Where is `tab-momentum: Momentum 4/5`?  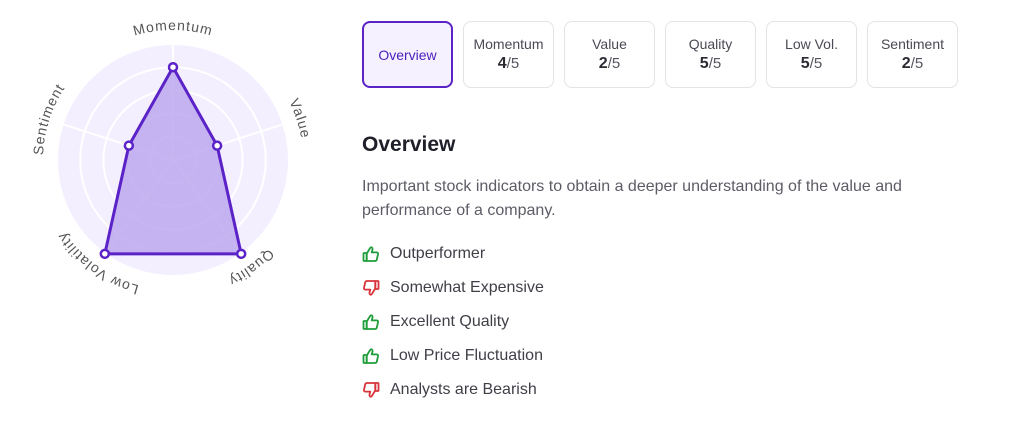
tab-momentum: Momentum 4/5 is located at coordinates (508, 54).